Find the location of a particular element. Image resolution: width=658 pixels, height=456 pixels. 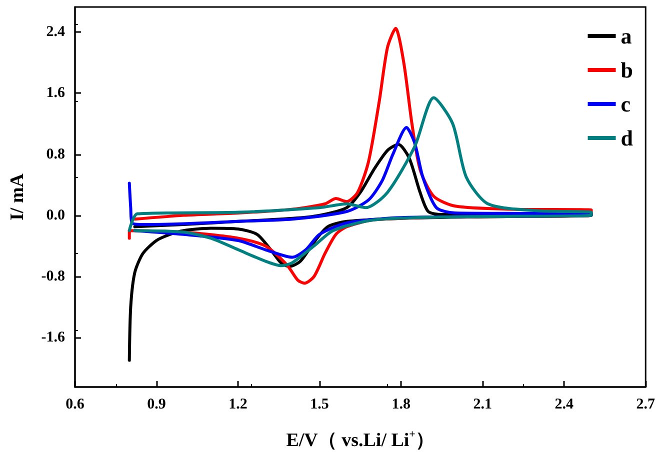

y-tick-label: -0.8 is located at coordinates (53, 276).